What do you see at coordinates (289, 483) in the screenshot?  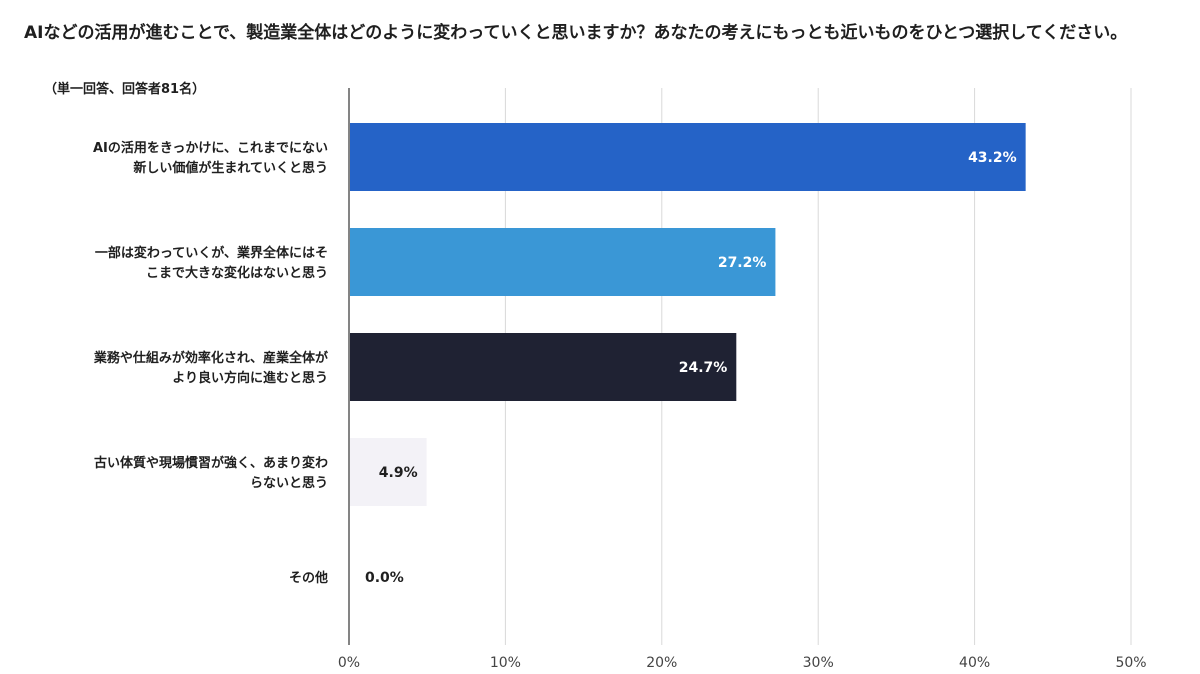 I see `category-label: らないと思う` at bounding box center [289, 483].